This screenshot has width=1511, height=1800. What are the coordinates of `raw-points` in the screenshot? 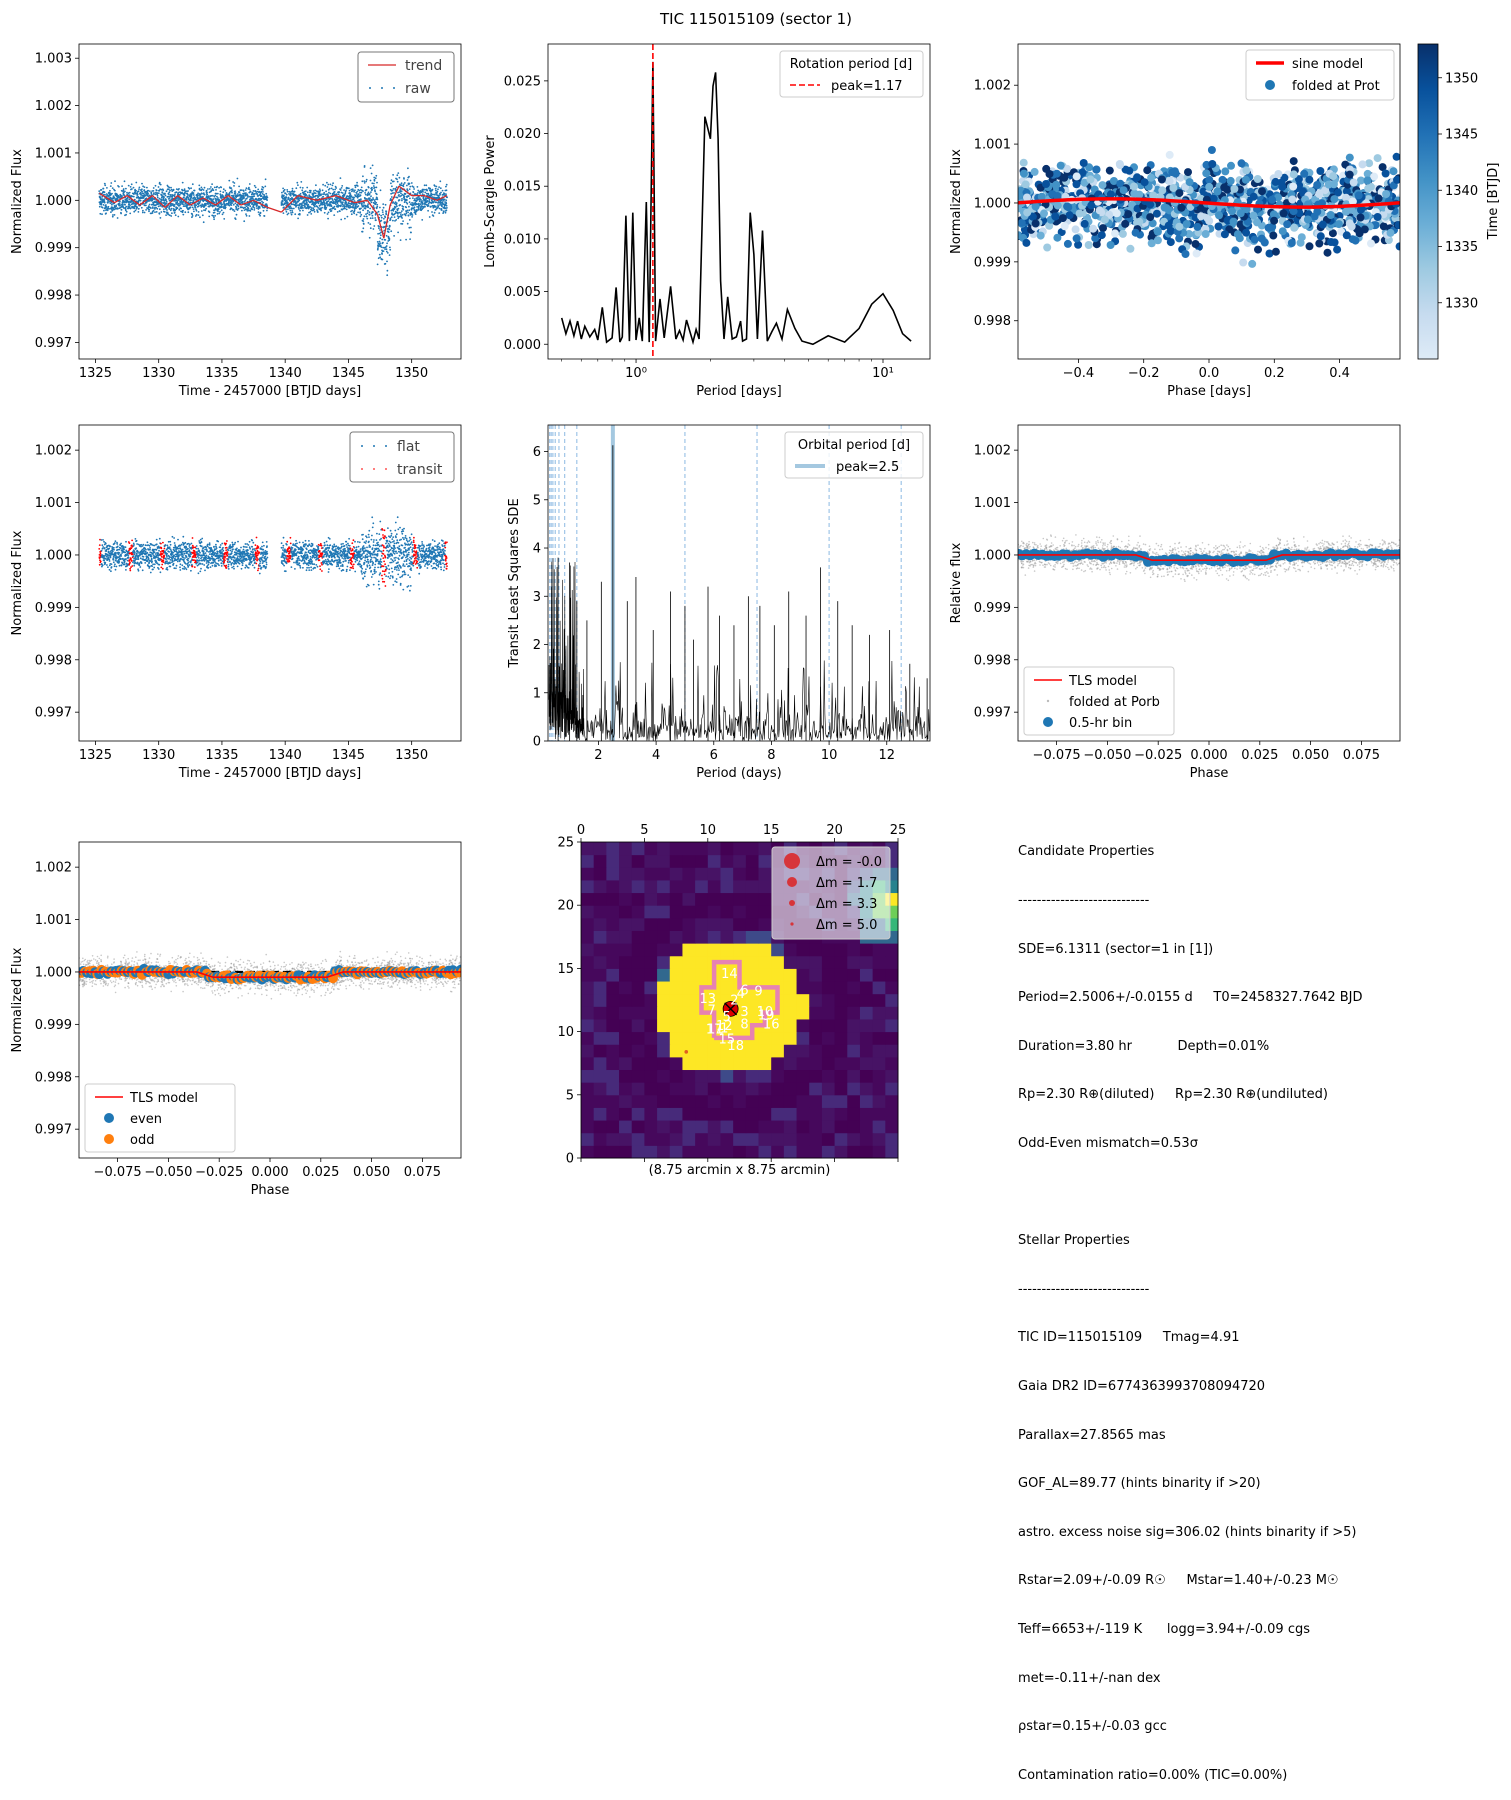 It's located at (273, 221).